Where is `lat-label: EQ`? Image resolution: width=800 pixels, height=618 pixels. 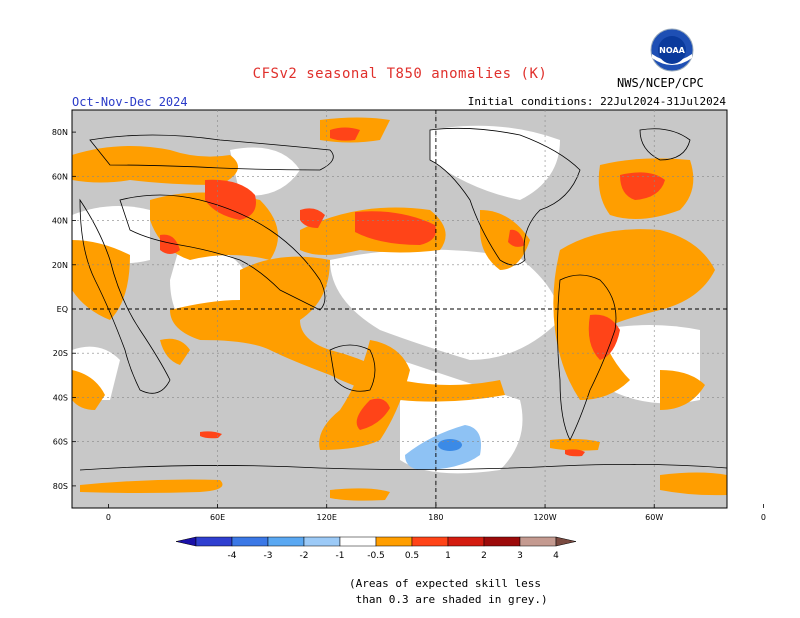
lat-label: EQ is located at coordinates (62, 309).